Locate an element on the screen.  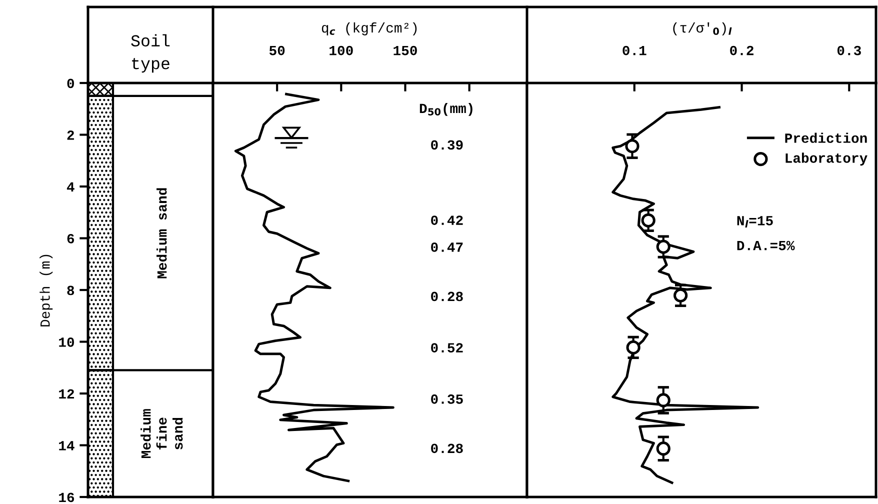
y-tick-label: 12 is located at coordinates (66, 394).